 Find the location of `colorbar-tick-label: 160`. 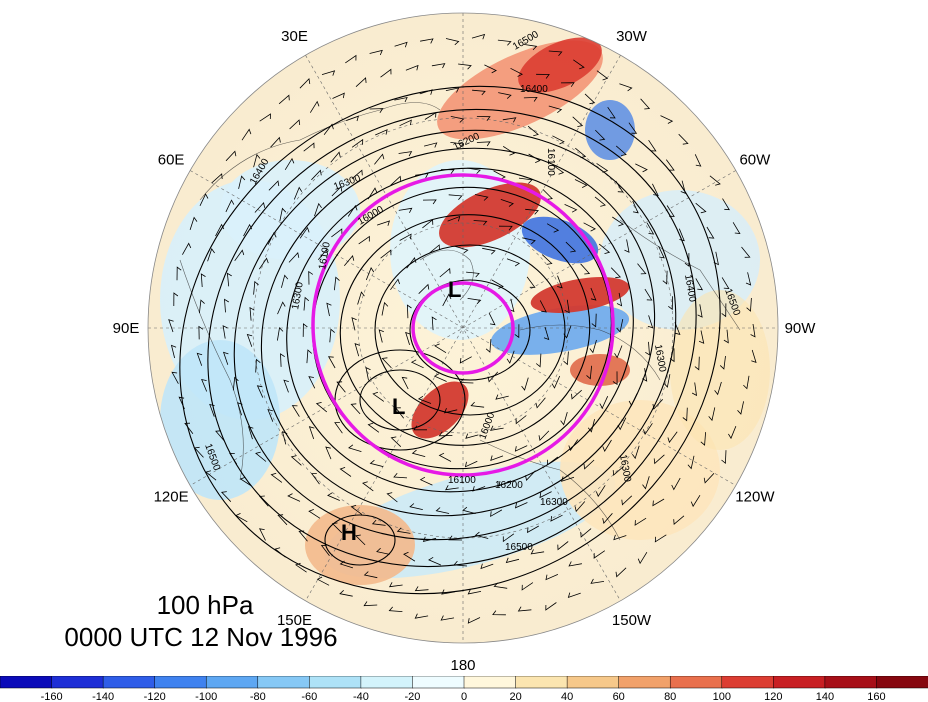

colorbar-tick-label: 160 is located at coordinates (876, 696).